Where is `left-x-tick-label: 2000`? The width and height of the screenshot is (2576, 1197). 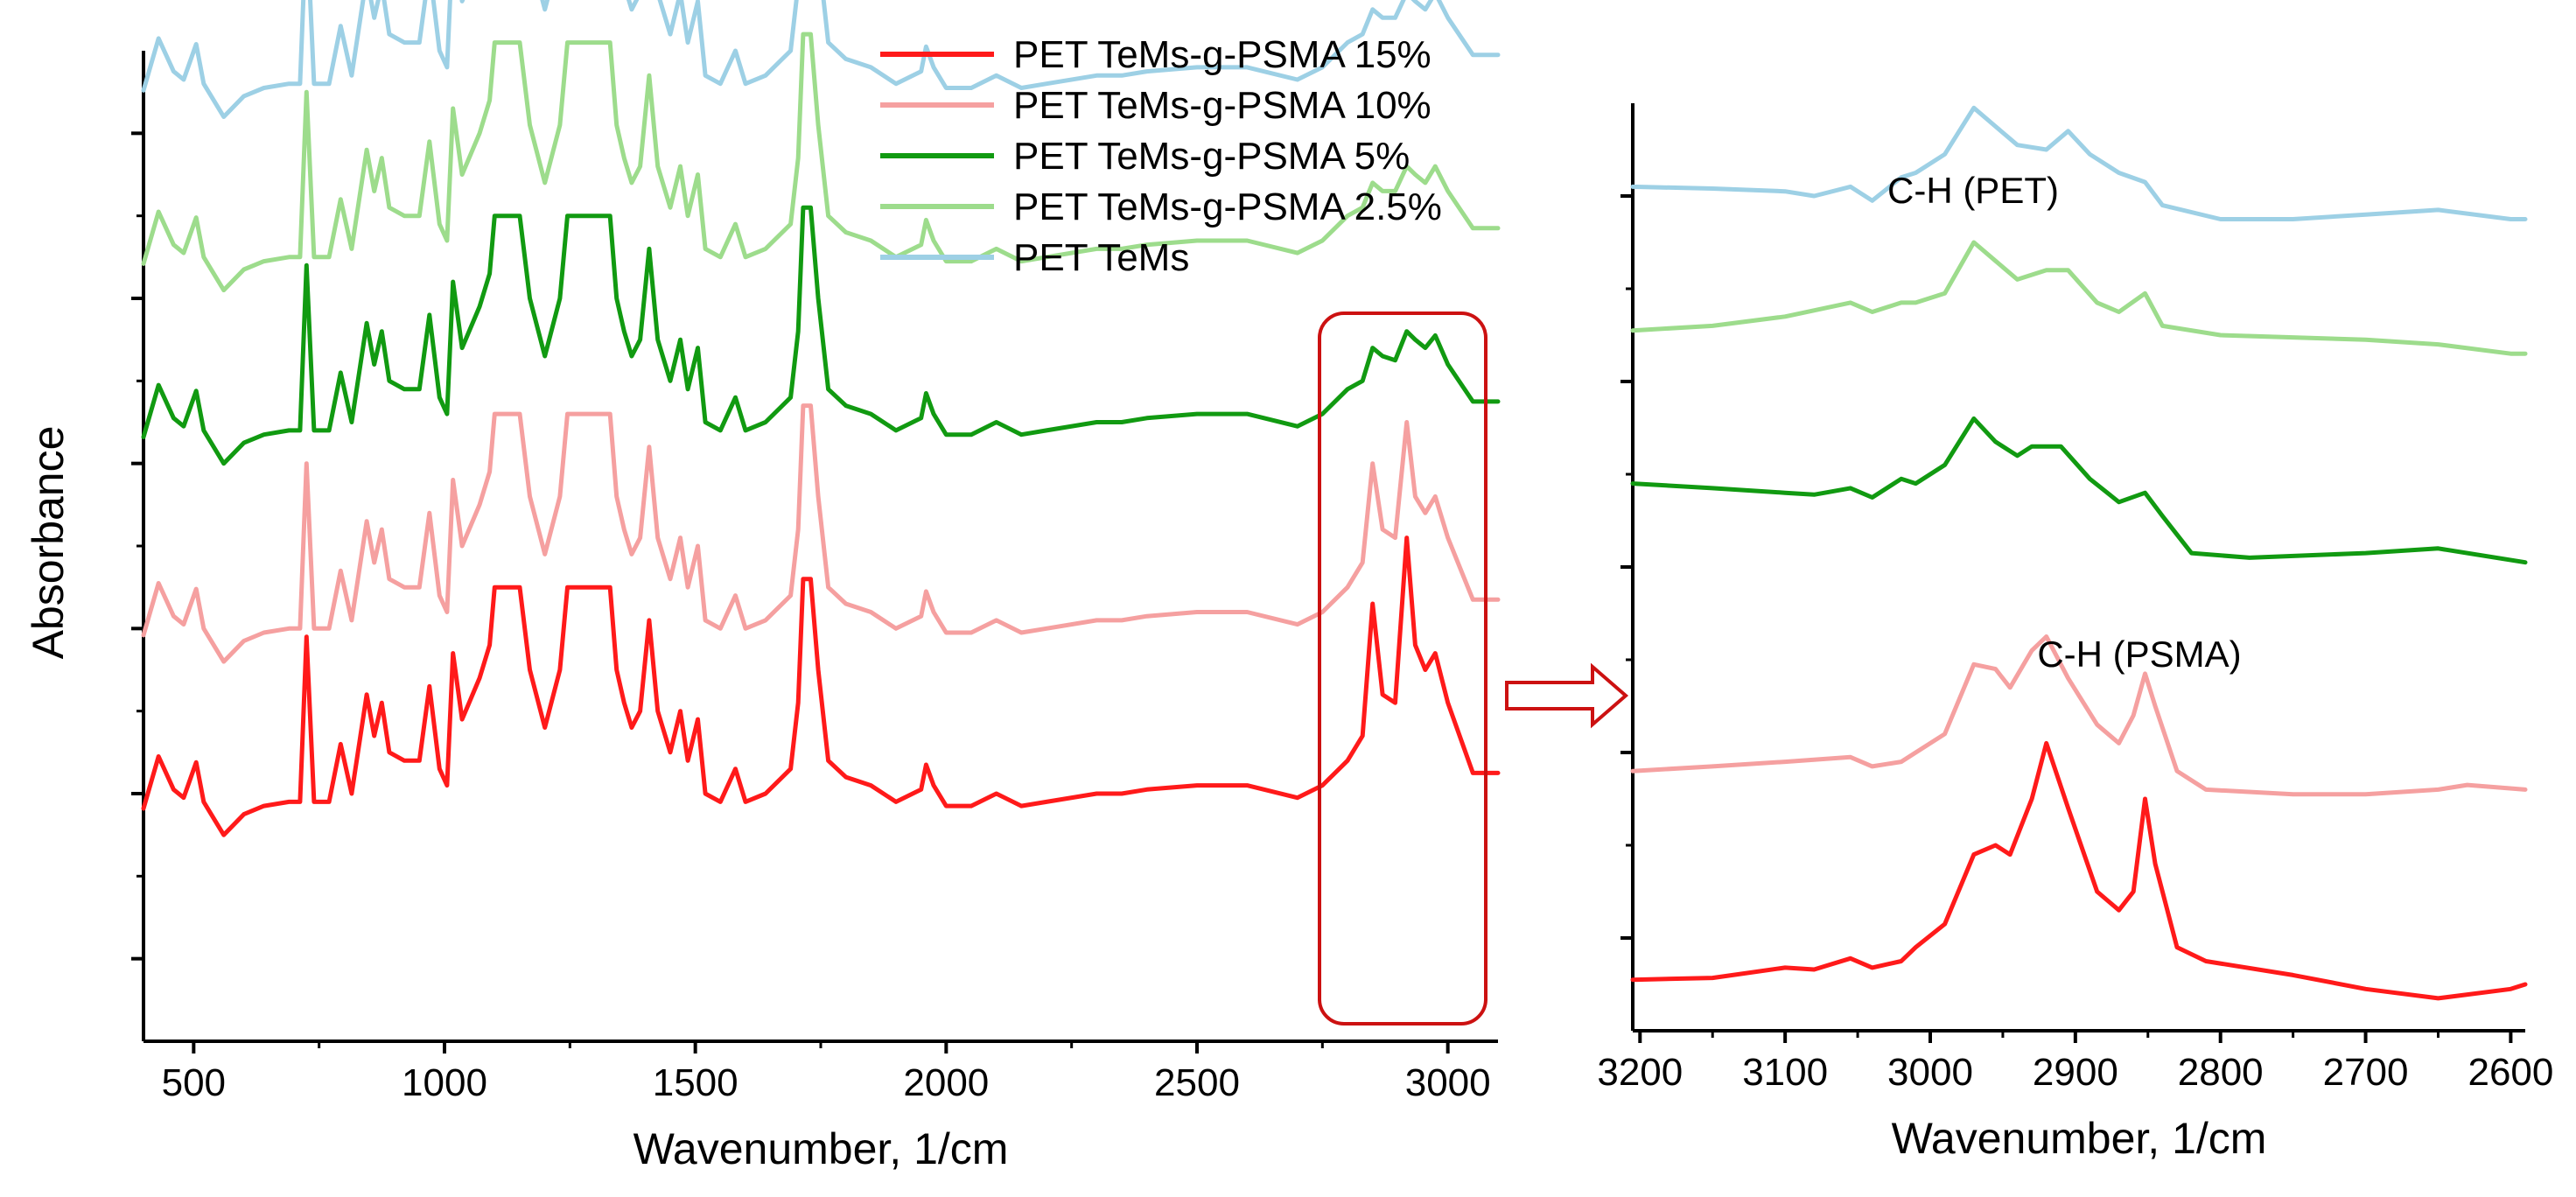 left-x-tick-label: 2000 is located at coordinates (946, 1082).